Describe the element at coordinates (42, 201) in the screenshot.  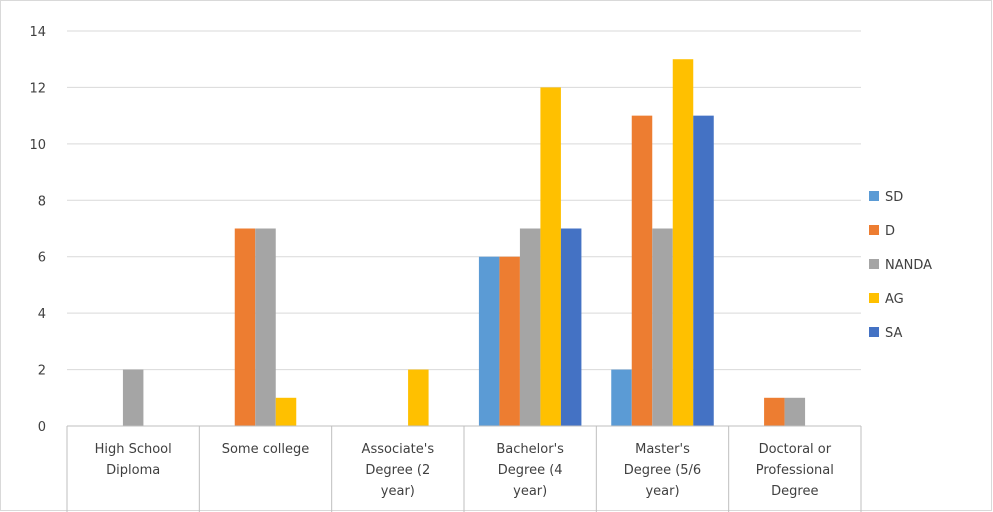
I see `y-tick-label: 8` at that location.